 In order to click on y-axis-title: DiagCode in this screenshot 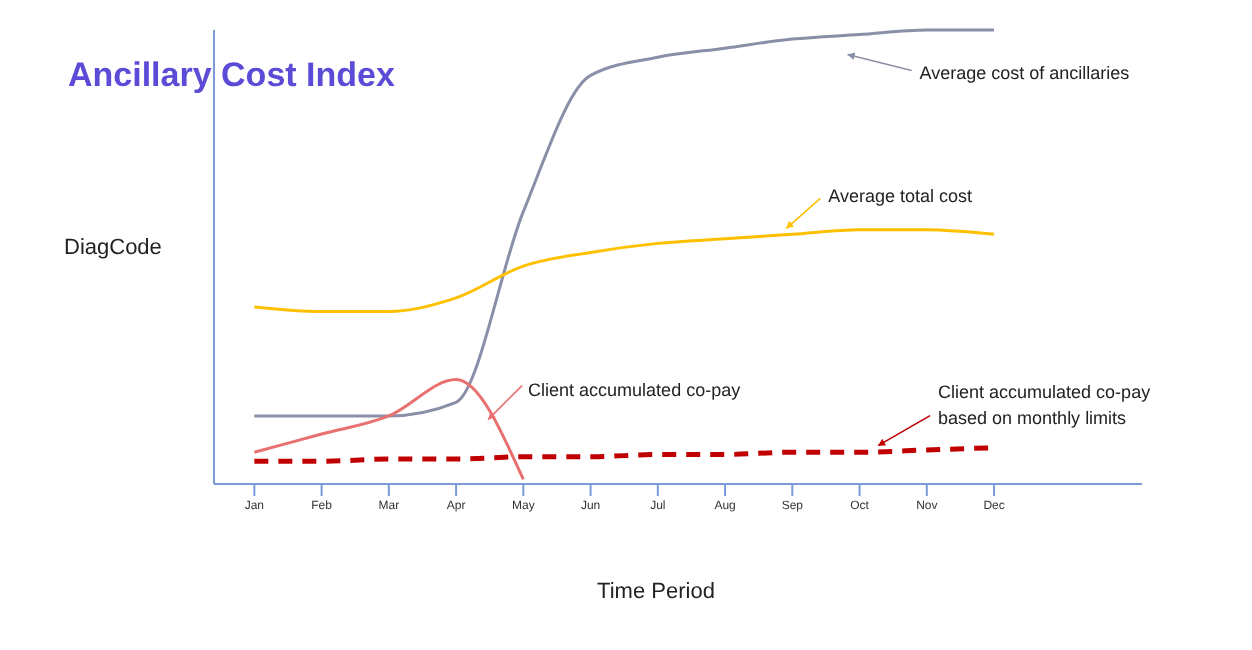, I will do `click(113, 248)`.